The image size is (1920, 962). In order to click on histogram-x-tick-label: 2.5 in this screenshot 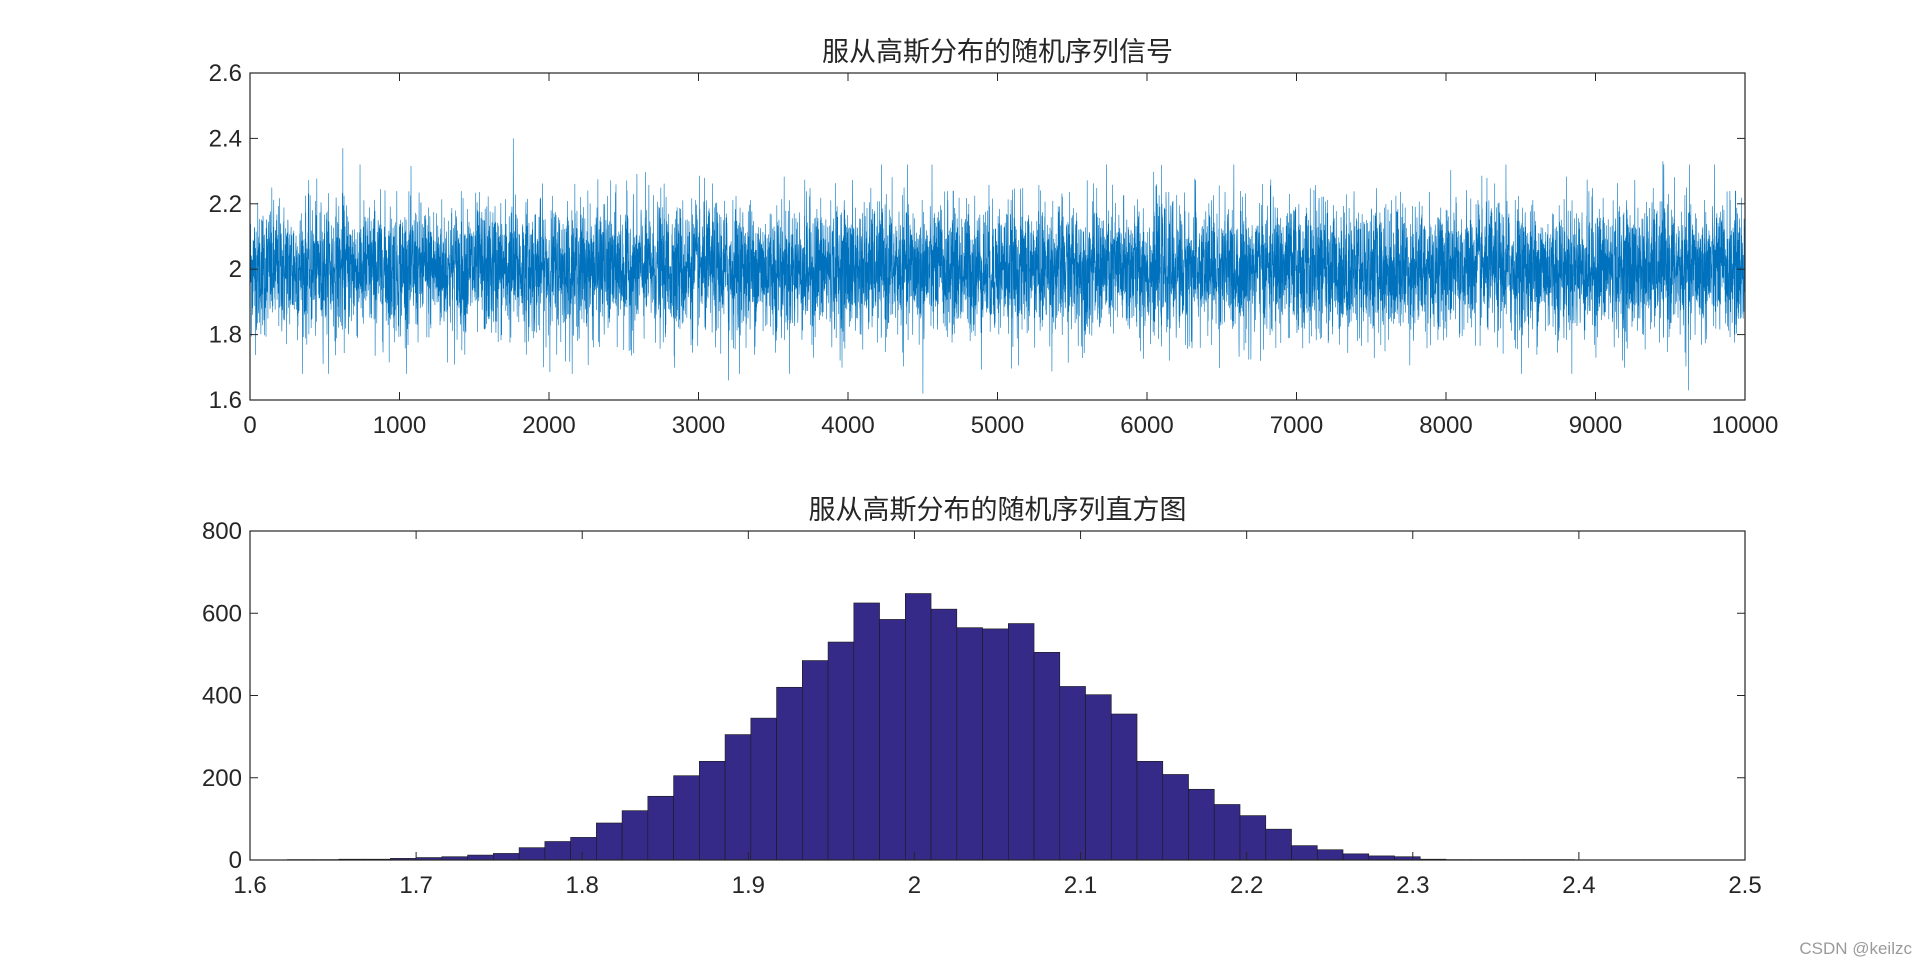, I will do `click(1744, 885)`.